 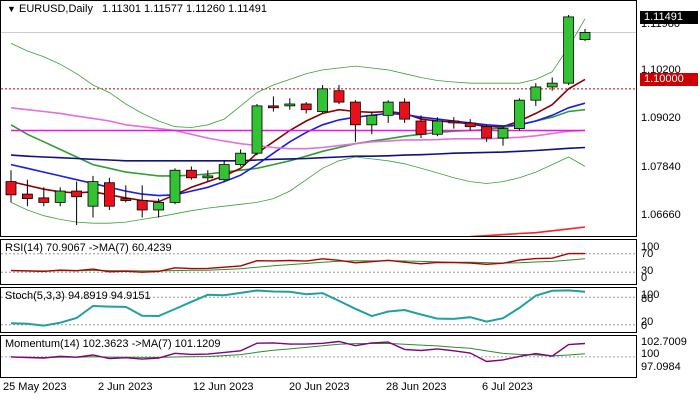 What do you see at coordinates (644, 278) in the screenshot?
I see `rsi-tick: 0` at bounding box center [644, 278].